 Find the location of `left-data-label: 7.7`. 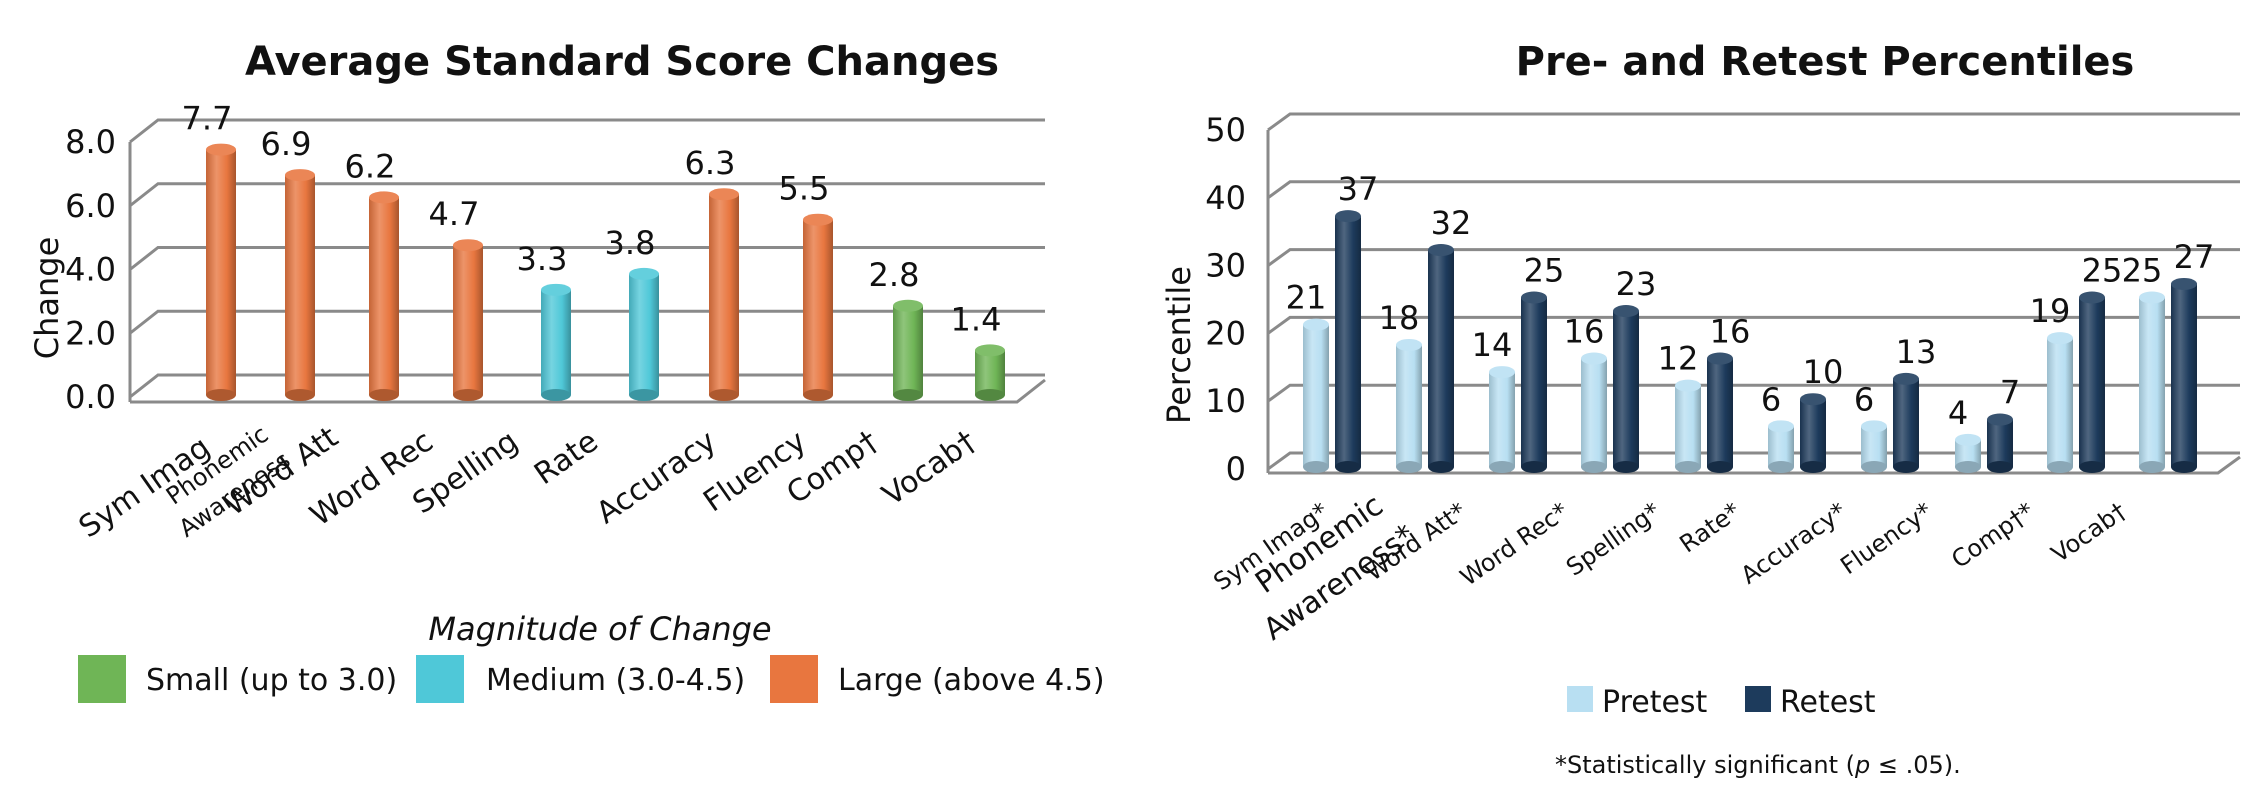

left-data-label: 7.7 is located at coordinates (207, 119).